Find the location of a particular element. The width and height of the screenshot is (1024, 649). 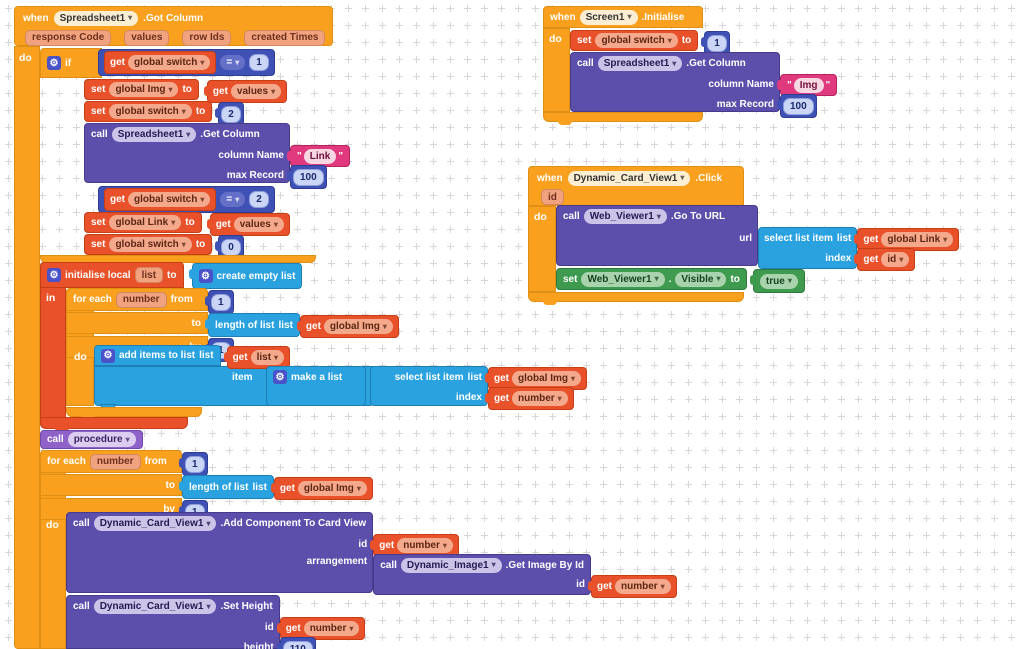

get-id-block: get id ▾ is located at coordinates (885, 259).